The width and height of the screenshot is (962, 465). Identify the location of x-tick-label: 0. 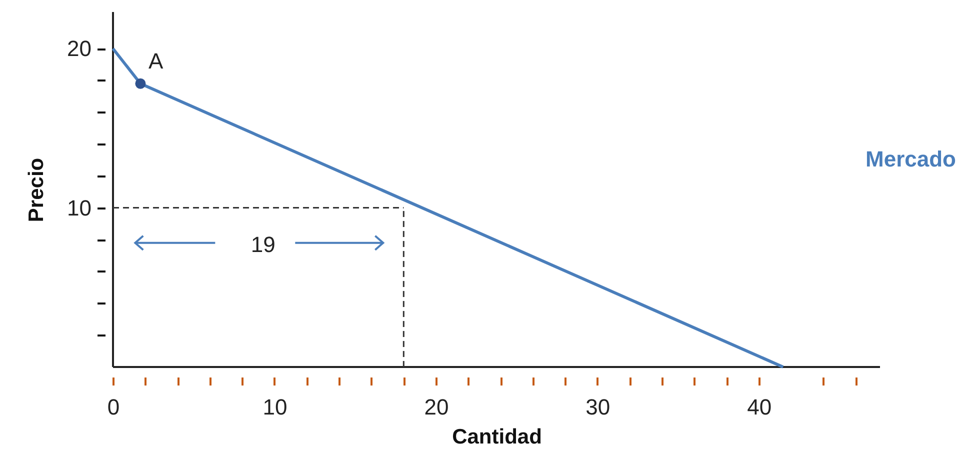
(113, 407).